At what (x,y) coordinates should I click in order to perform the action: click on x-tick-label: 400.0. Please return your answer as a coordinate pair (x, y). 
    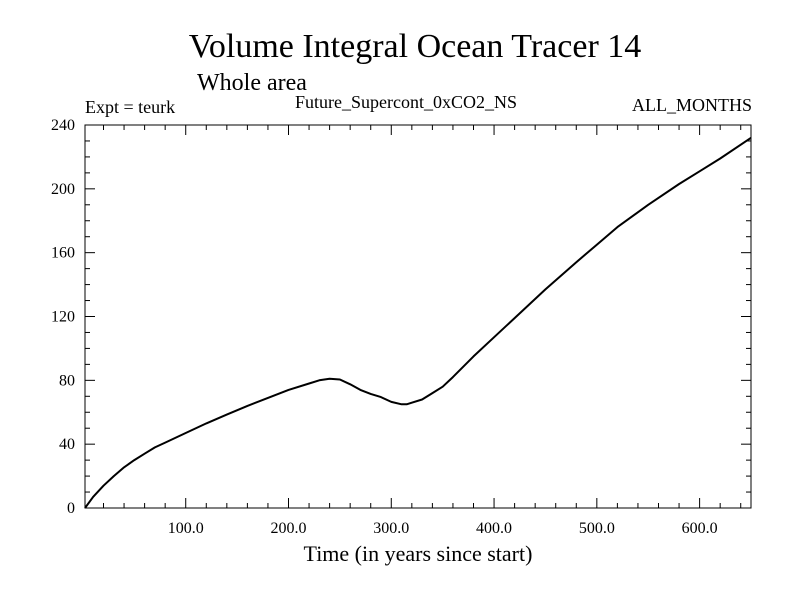
    Looking at the image, I should click on (494, 528).